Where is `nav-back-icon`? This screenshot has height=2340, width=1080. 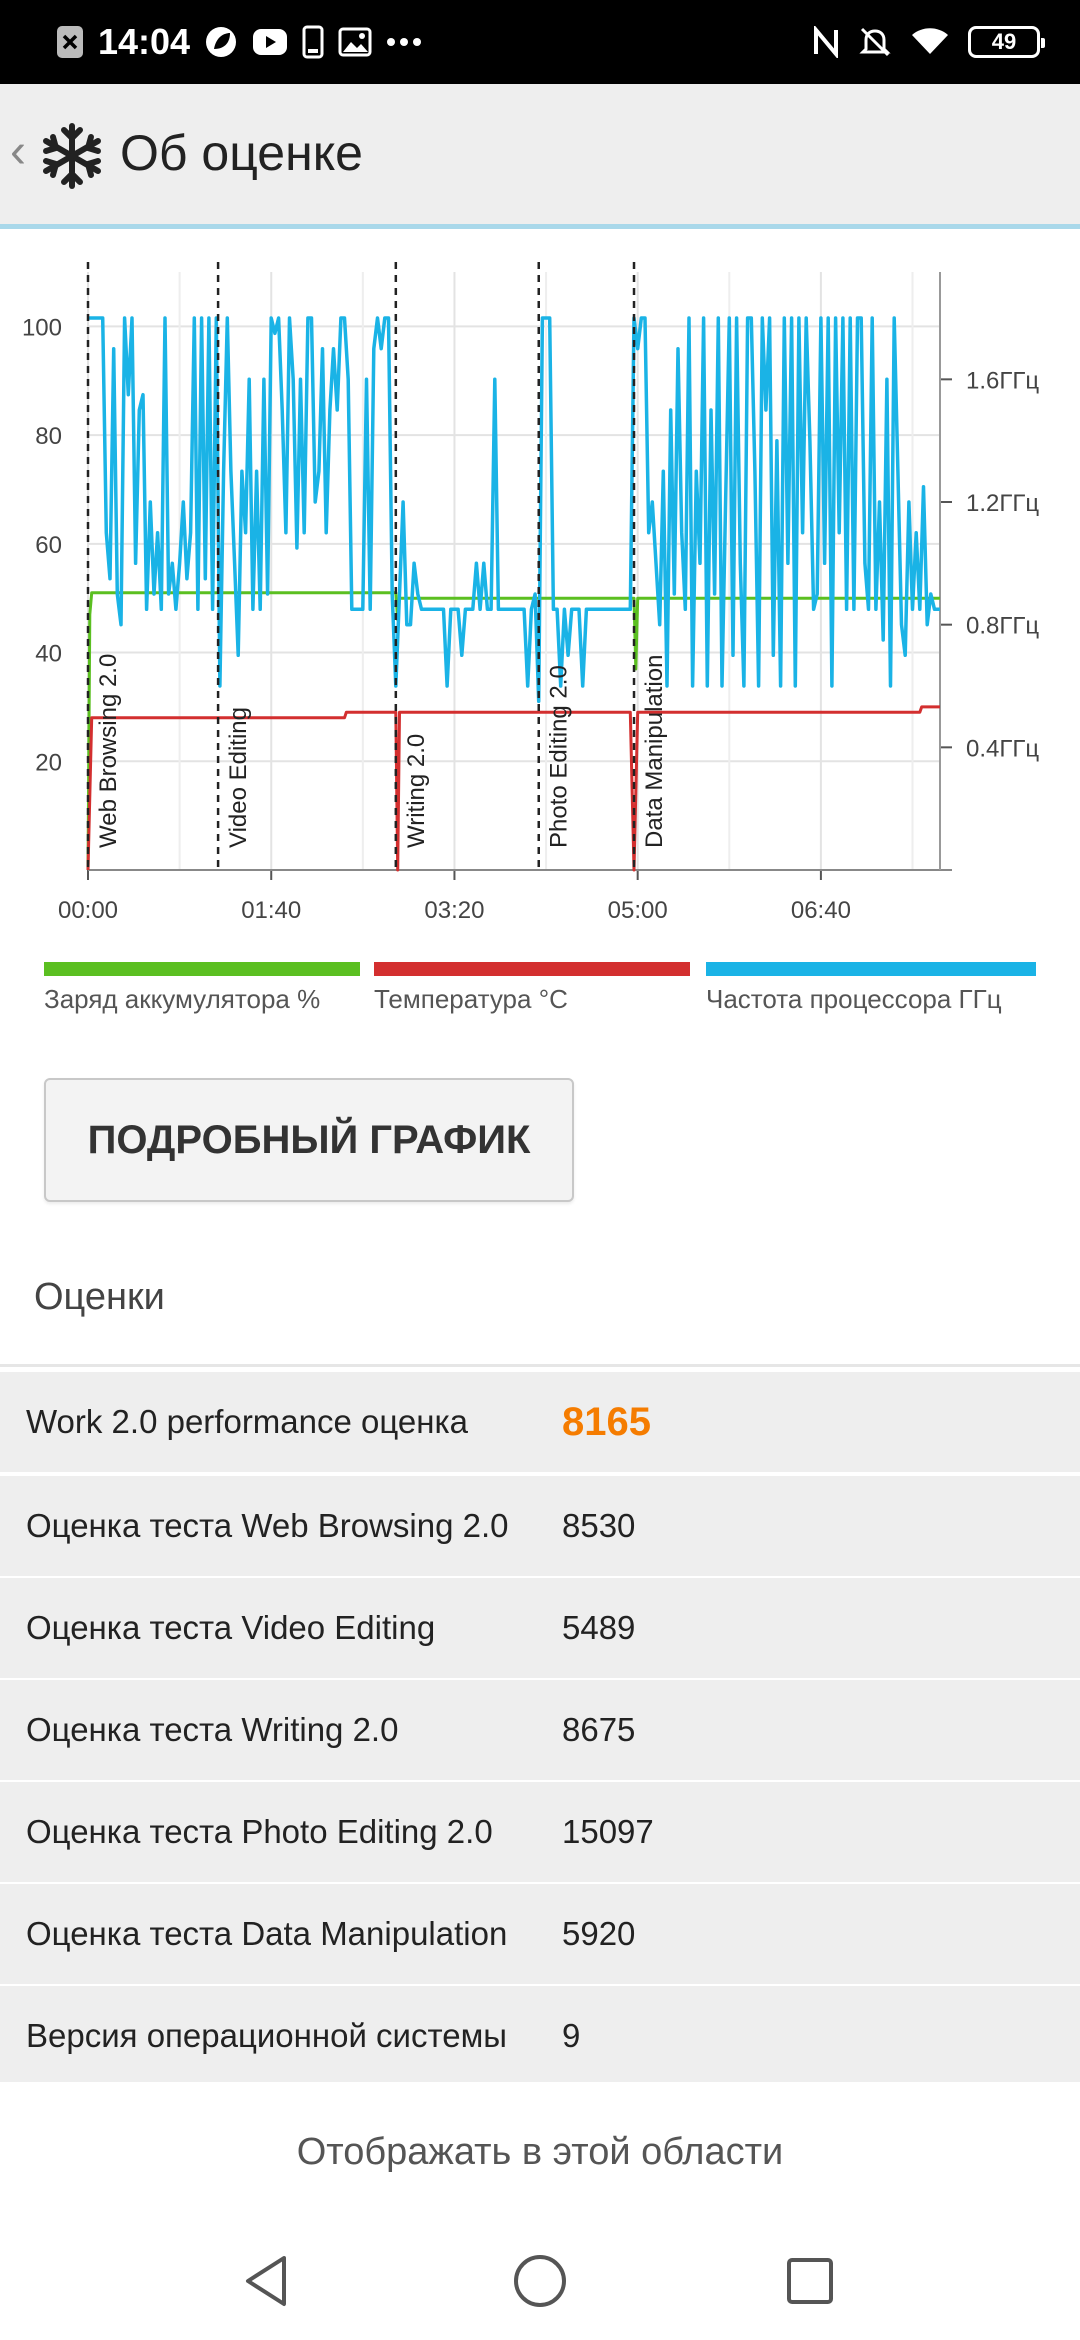
nav-back-icon is located at coordinates (267, 2281).